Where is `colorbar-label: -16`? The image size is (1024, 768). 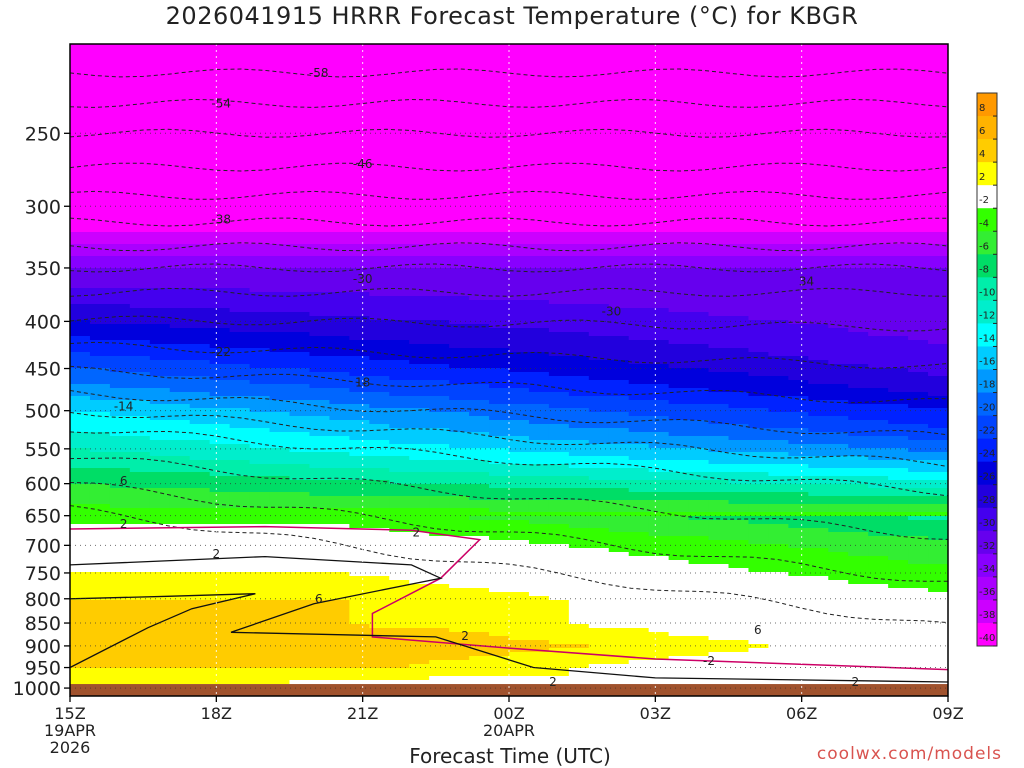 colorbar-label: -16 is located at coordinates (987, 362).